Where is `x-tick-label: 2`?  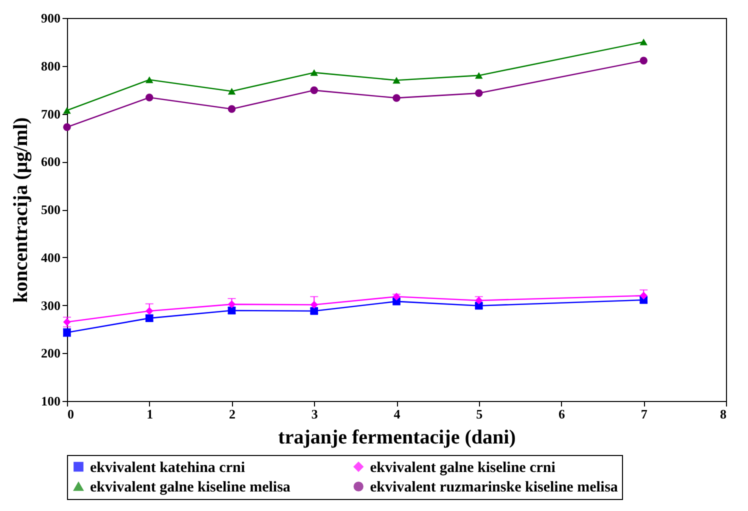 x-tick-label: 2 is located at coordinates (232, 414).